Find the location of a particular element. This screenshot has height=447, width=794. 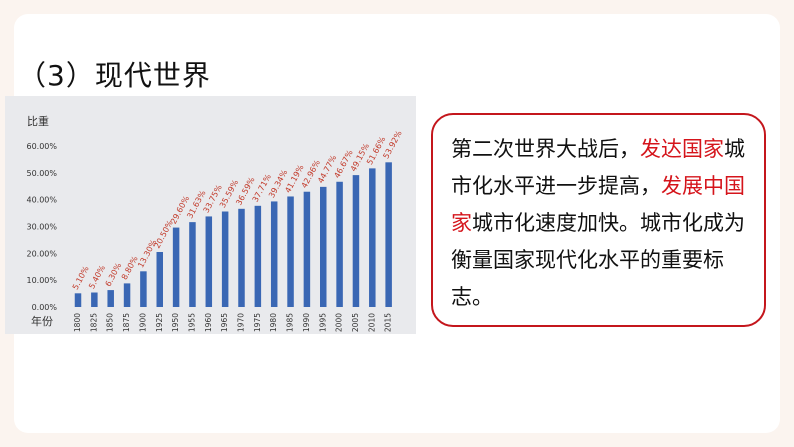

x-tick-label: 2000 is located at coordinates (339, 322).